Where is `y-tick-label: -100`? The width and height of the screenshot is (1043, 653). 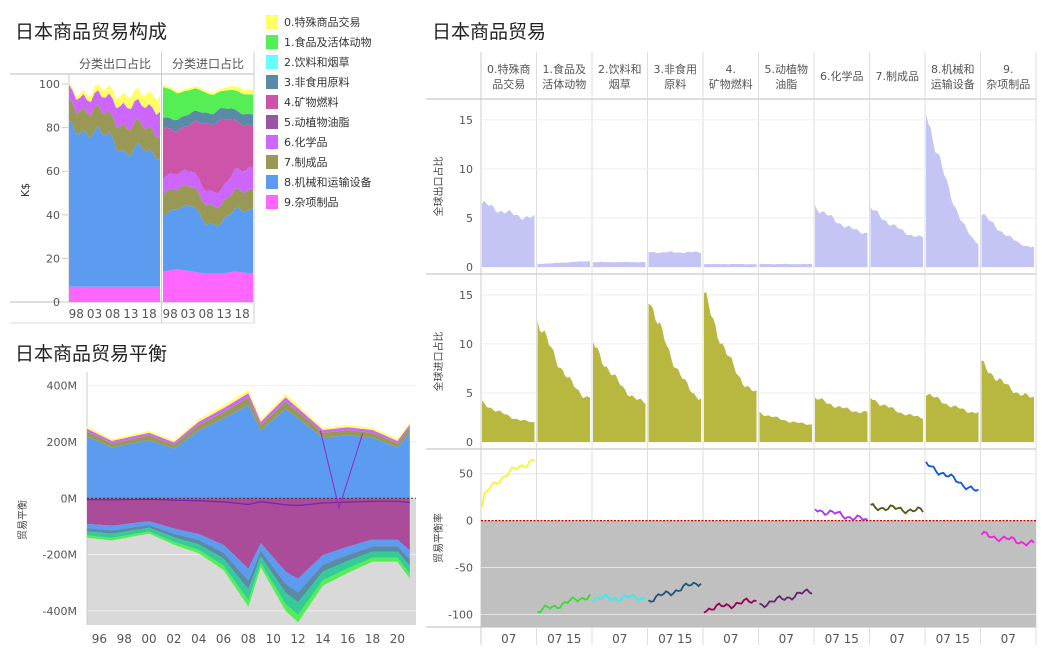
y-tick-label: -100 is located at coordinates (460, 614).